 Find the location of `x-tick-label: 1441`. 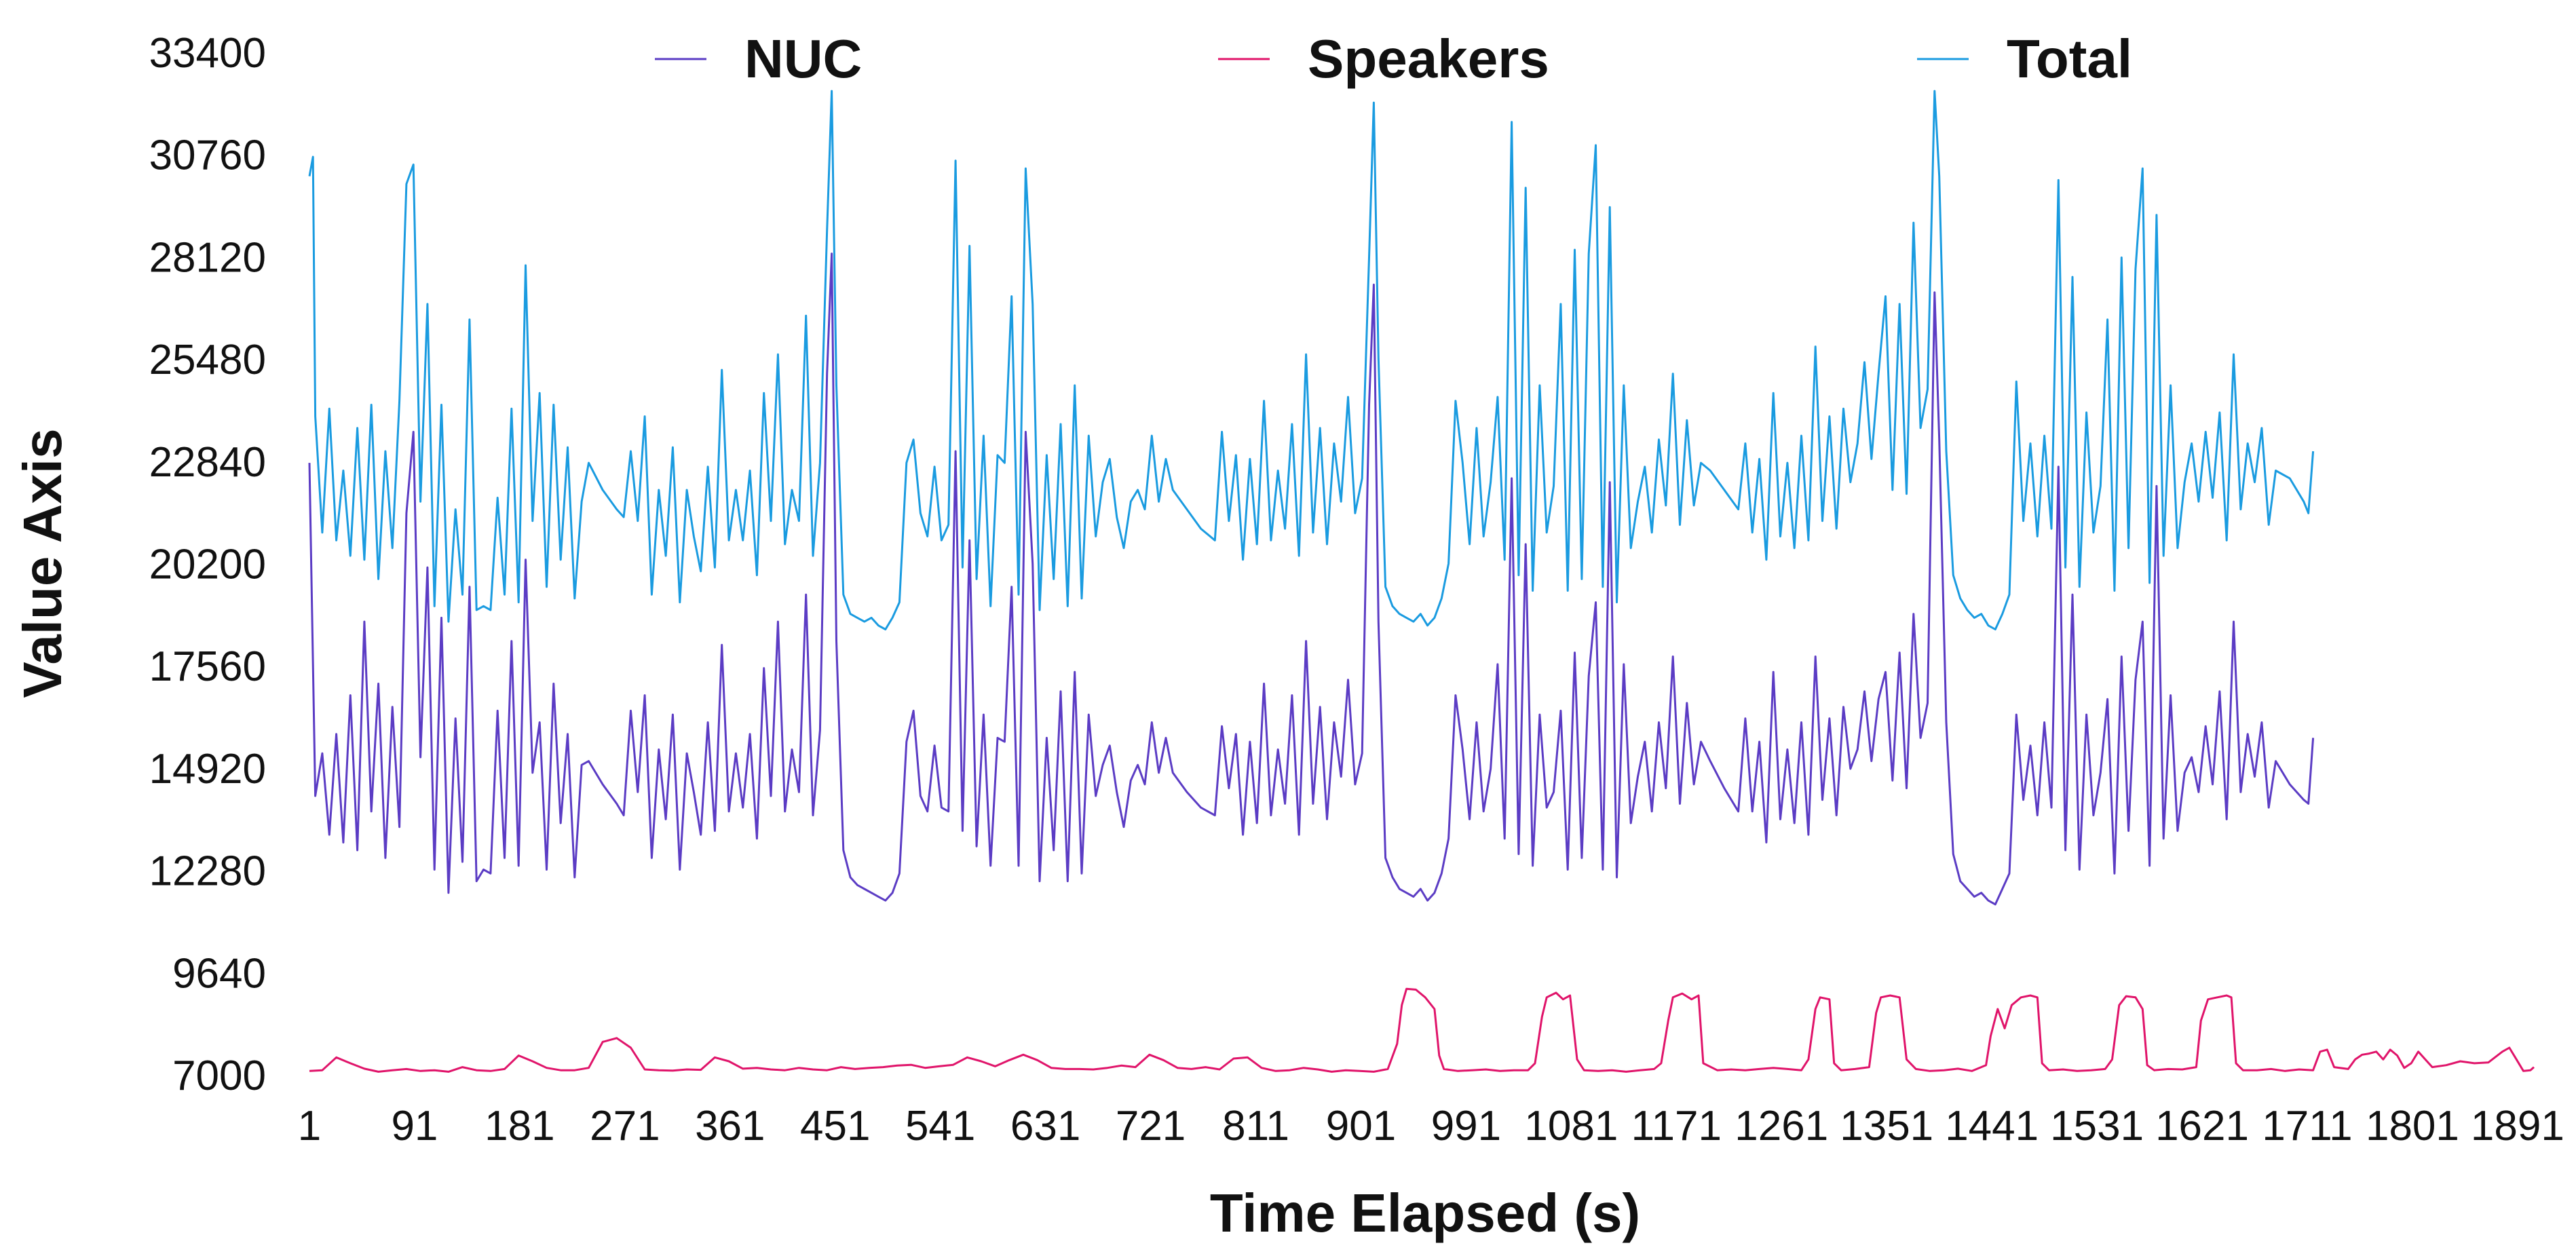

x-tick-label: 1441 is located at coordinates (1992, 1126).